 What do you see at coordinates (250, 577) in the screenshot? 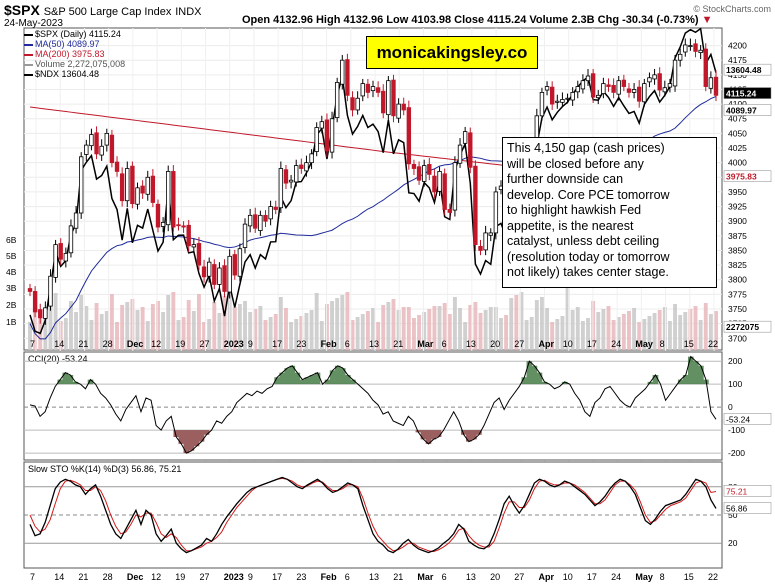
I see `x-axis-label-bottom: 9` at bounding box center [250, 577].